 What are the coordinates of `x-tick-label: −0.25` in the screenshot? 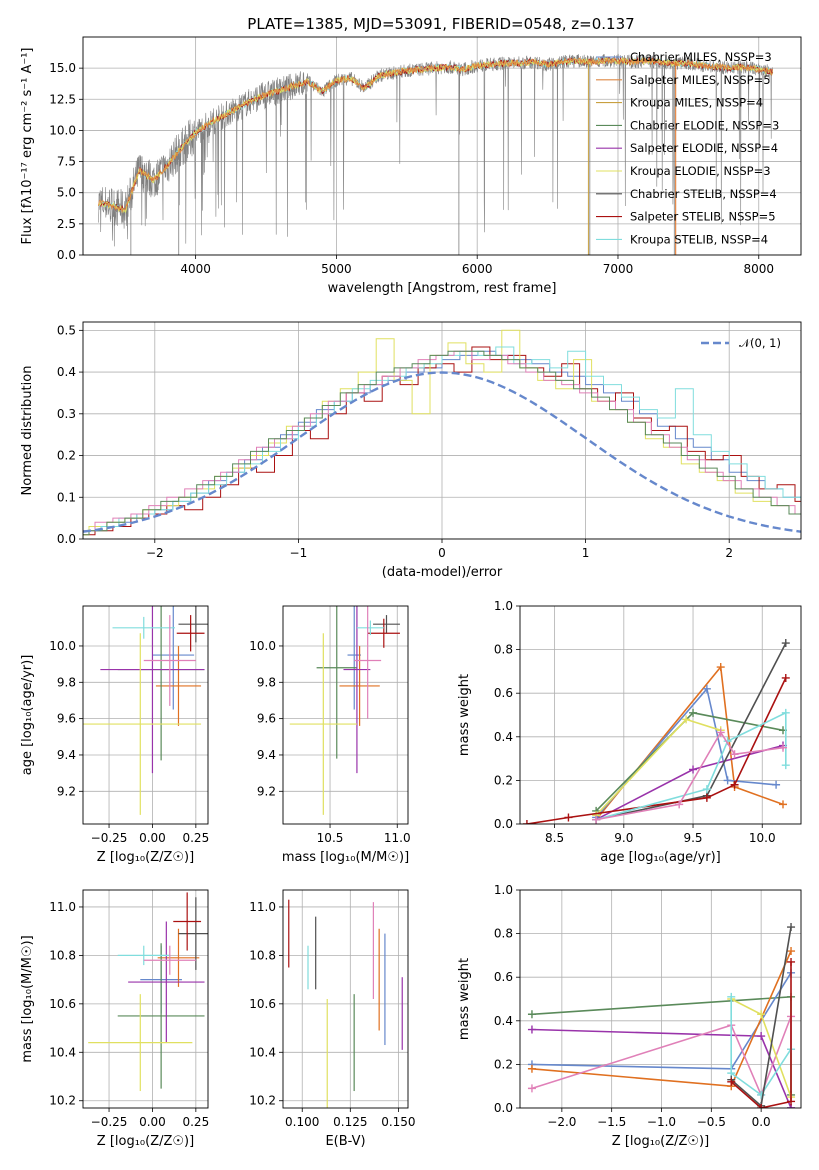 It's located at (109, 1122).